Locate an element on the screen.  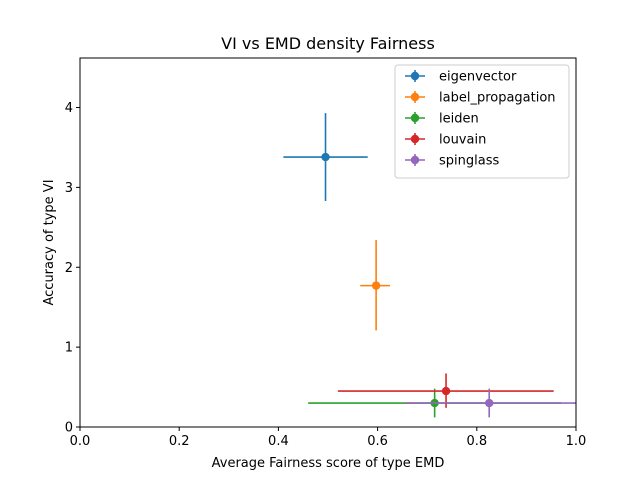
legend-item-label_propagation: label_propagation is located at coordinates (480, 98).